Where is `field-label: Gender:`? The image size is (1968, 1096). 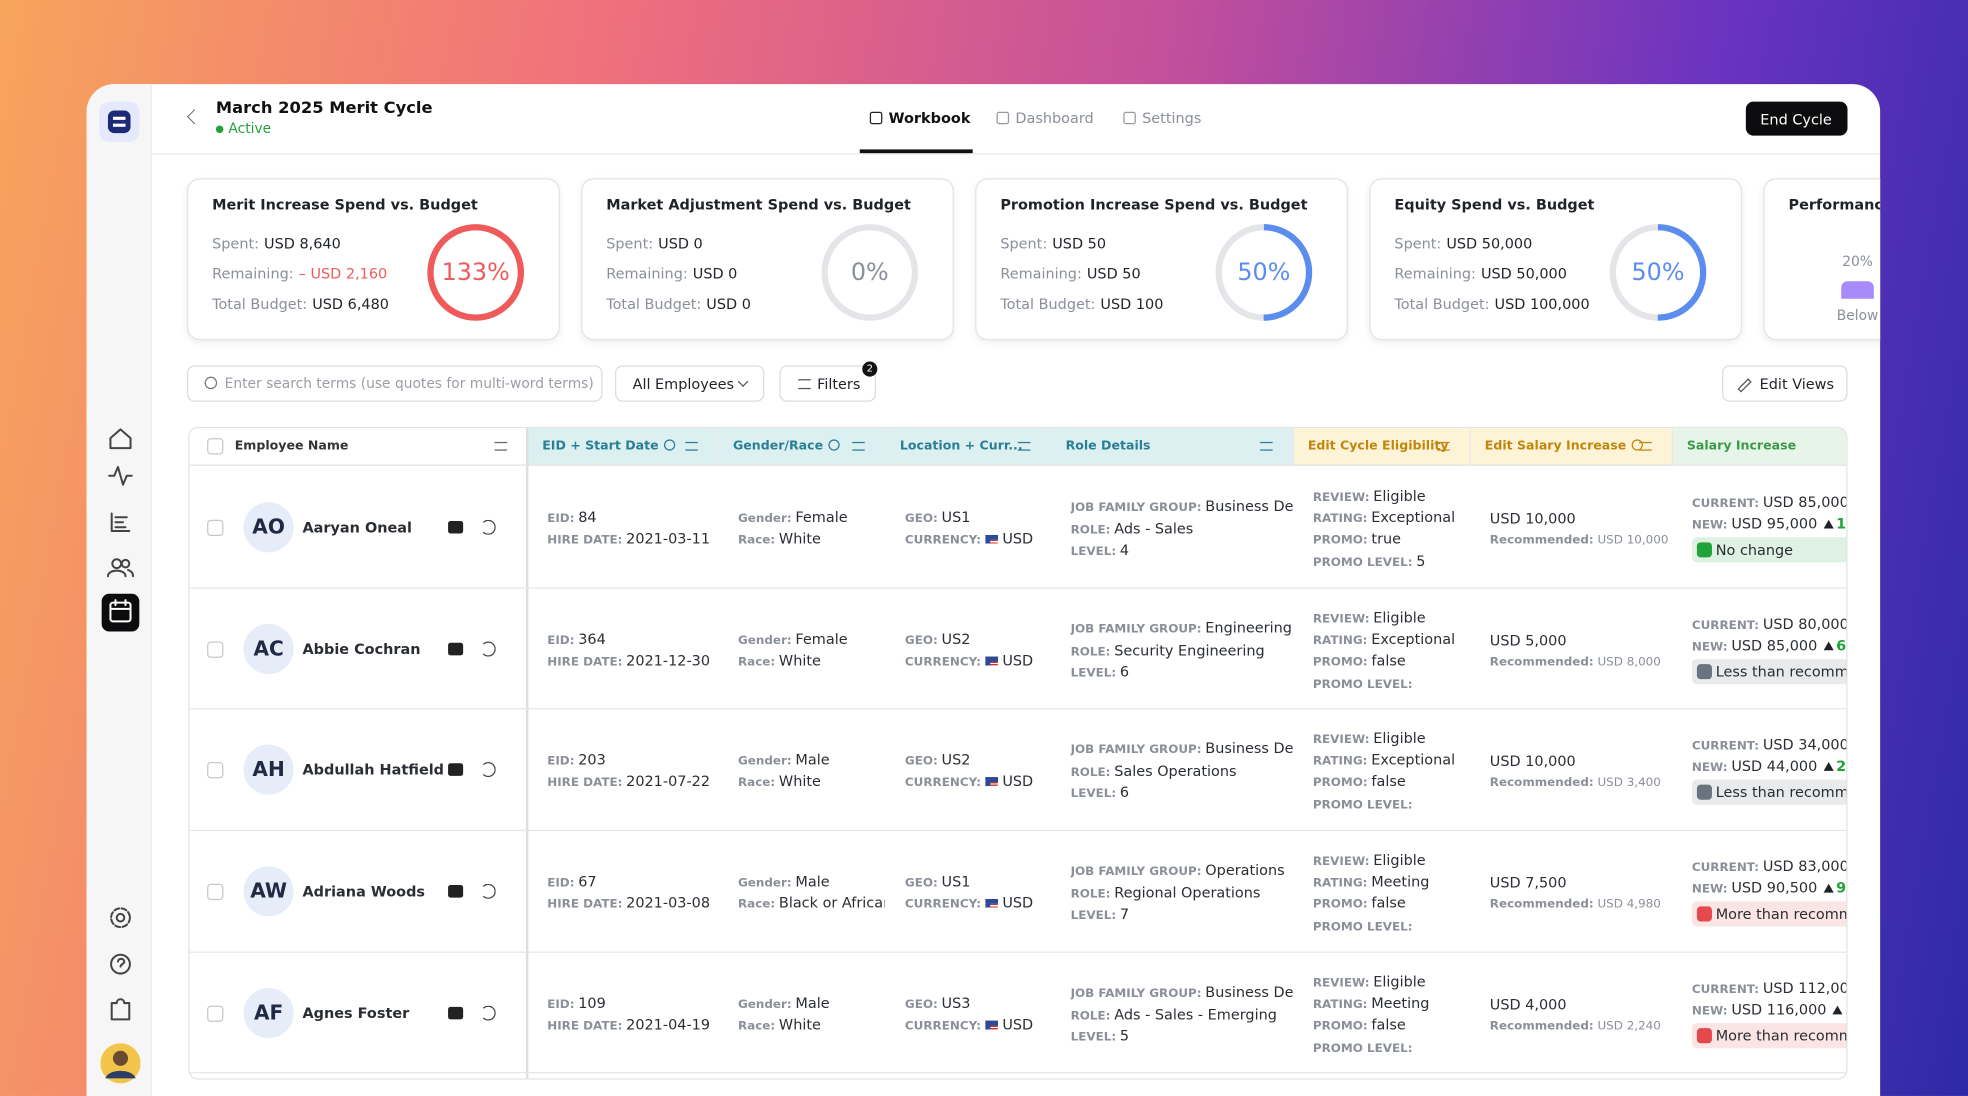 field-label: Gender: is located at coordinates (764, 519).